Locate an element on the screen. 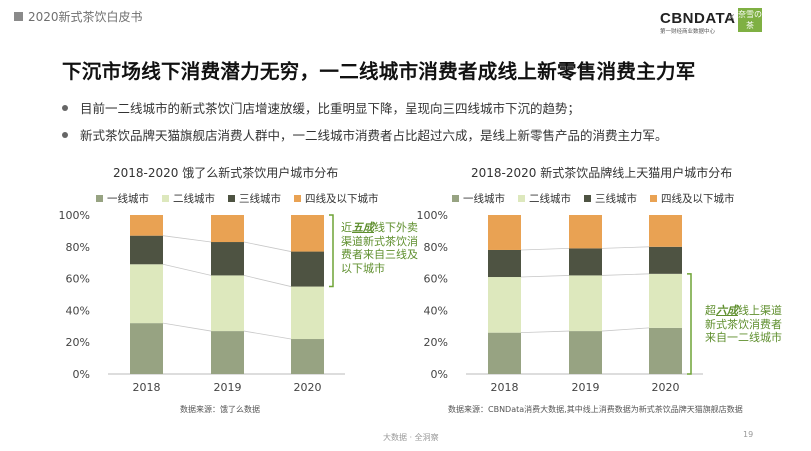 The image size is (811, 451). chart-2-plot: 0% 20% 40% 60% 80% 100% 2018 2019 2020 is located at coordinates (560, 301).